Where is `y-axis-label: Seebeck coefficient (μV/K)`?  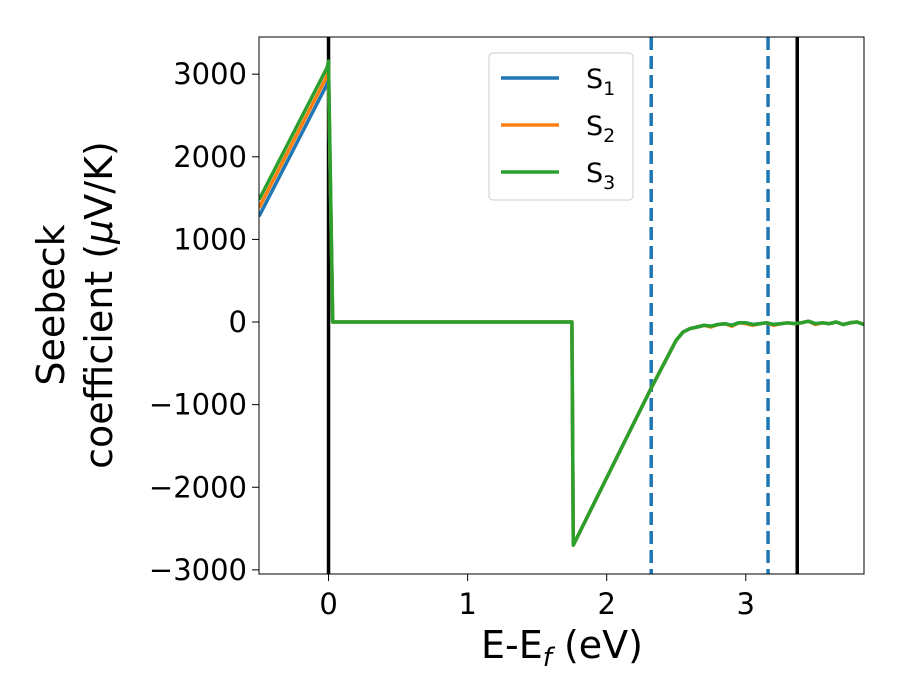 y-axis-label: Seebeck coefficient (μV/K) is located at coordinates (75, 305).